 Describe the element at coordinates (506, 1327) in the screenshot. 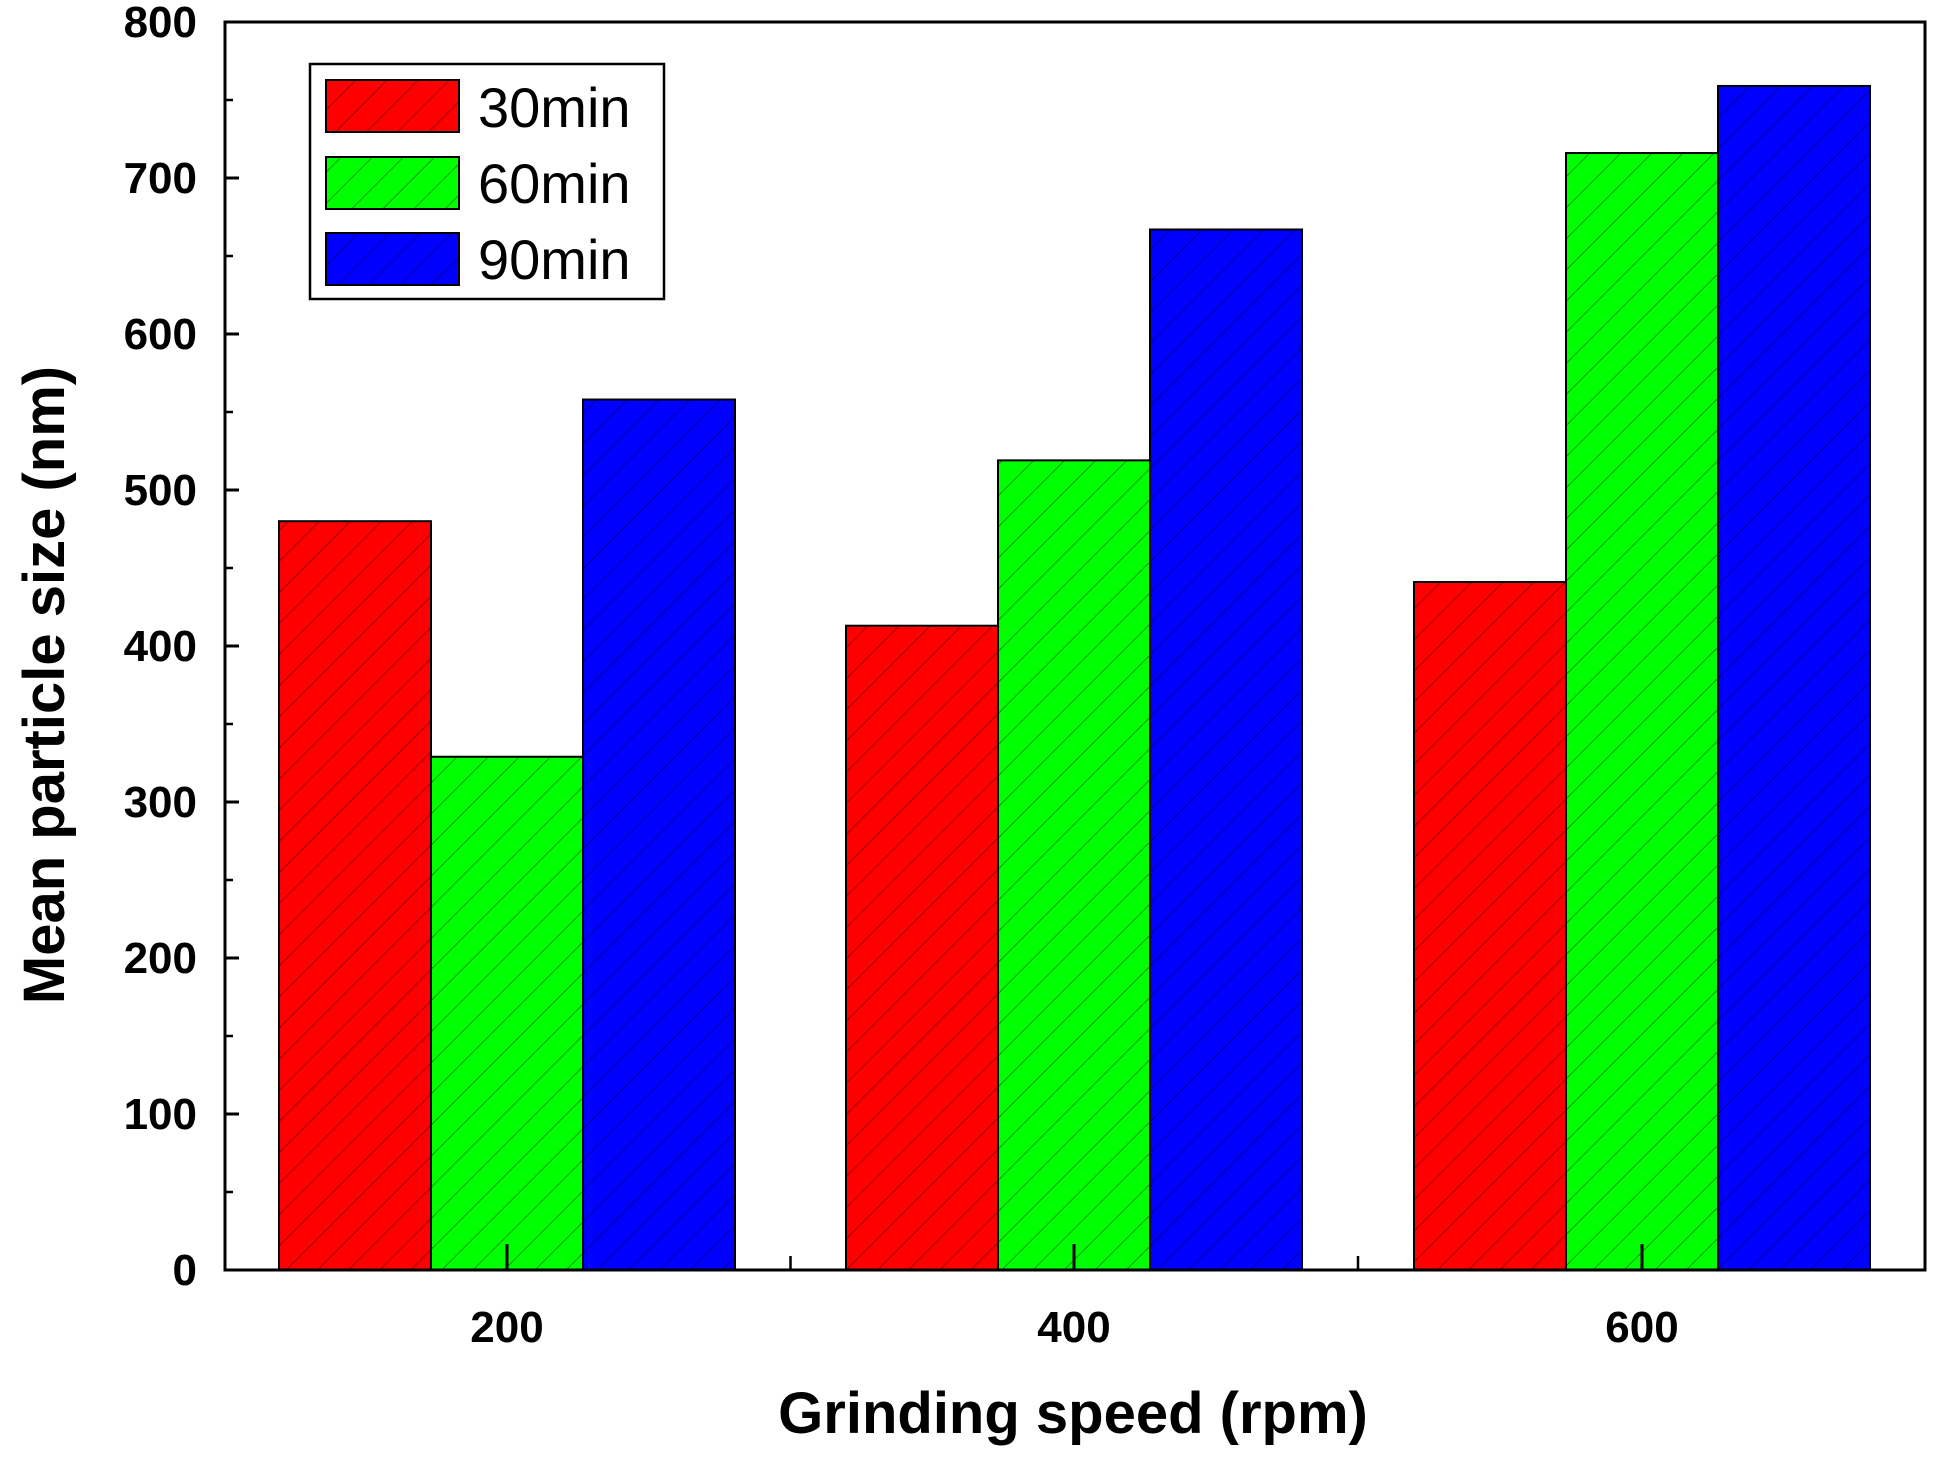

I see `x-tick-label-200: 200` at that location.